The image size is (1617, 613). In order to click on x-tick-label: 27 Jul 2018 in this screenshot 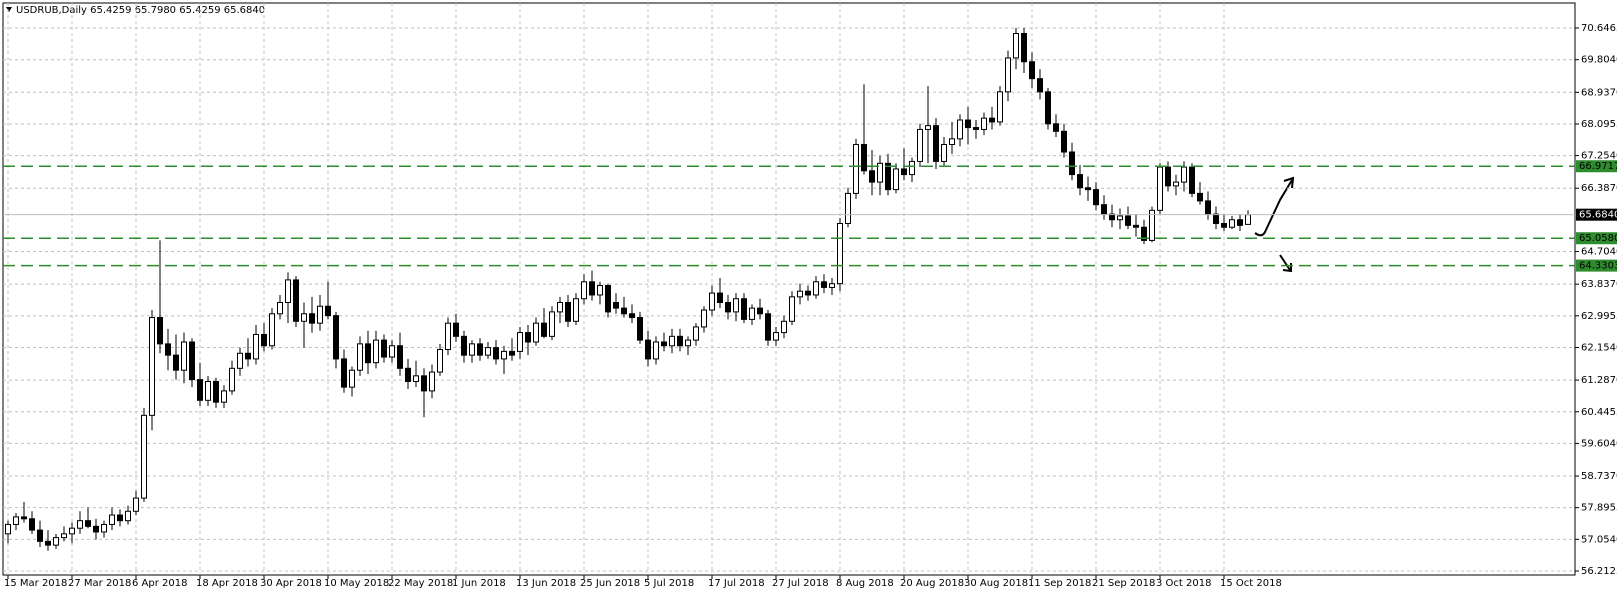, I will do `click(800, 583)`.